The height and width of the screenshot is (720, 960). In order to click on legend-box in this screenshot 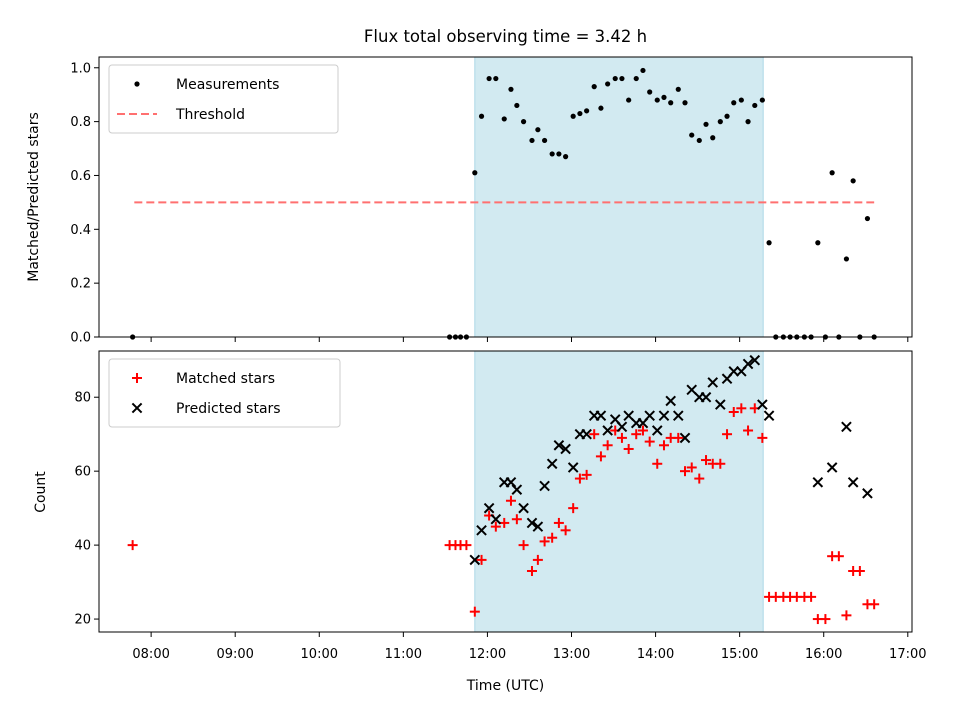, I will do `click(224, 393)`.